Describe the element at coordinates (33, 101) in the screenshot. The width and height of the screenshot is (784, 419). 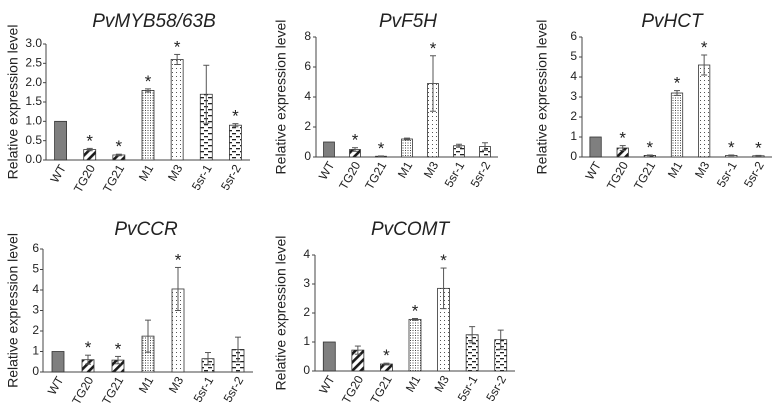
I see `y-tick-label: 1.5` at that location.